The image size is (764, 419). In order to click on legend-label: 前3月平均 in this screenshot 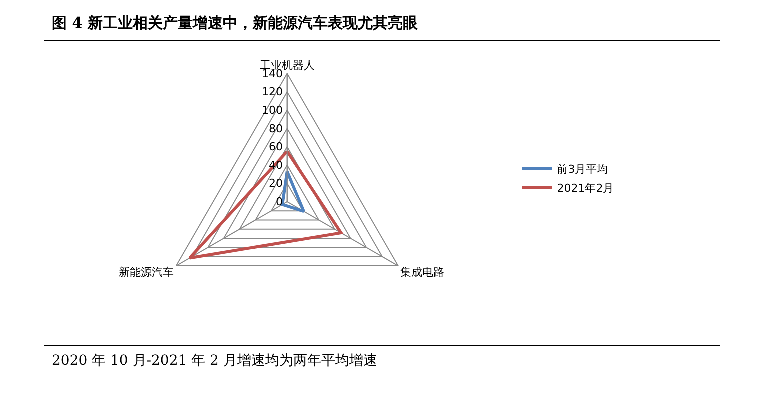, I will do `click(582, 169)`.